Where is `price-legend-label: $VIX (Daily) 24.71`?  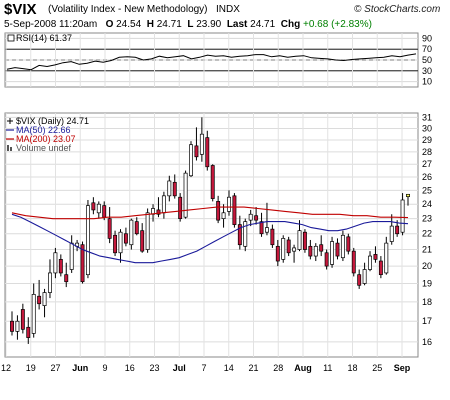
price-legend-label: $VIX (Daily) 24.71 is located at coordinates (52, 121).